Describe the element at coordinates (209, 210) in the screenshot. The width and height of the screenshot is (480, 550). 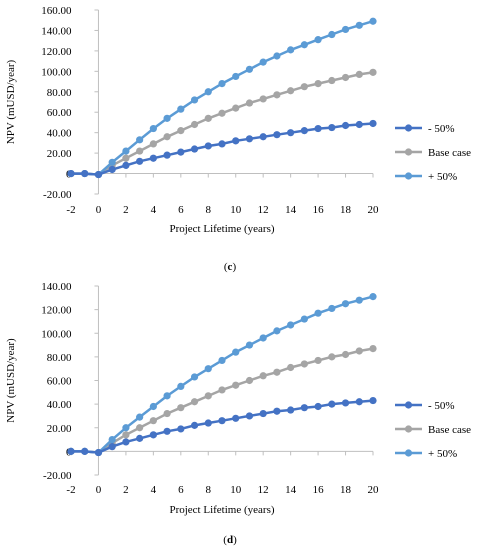
I see `x-tick-label: 8` at that location.